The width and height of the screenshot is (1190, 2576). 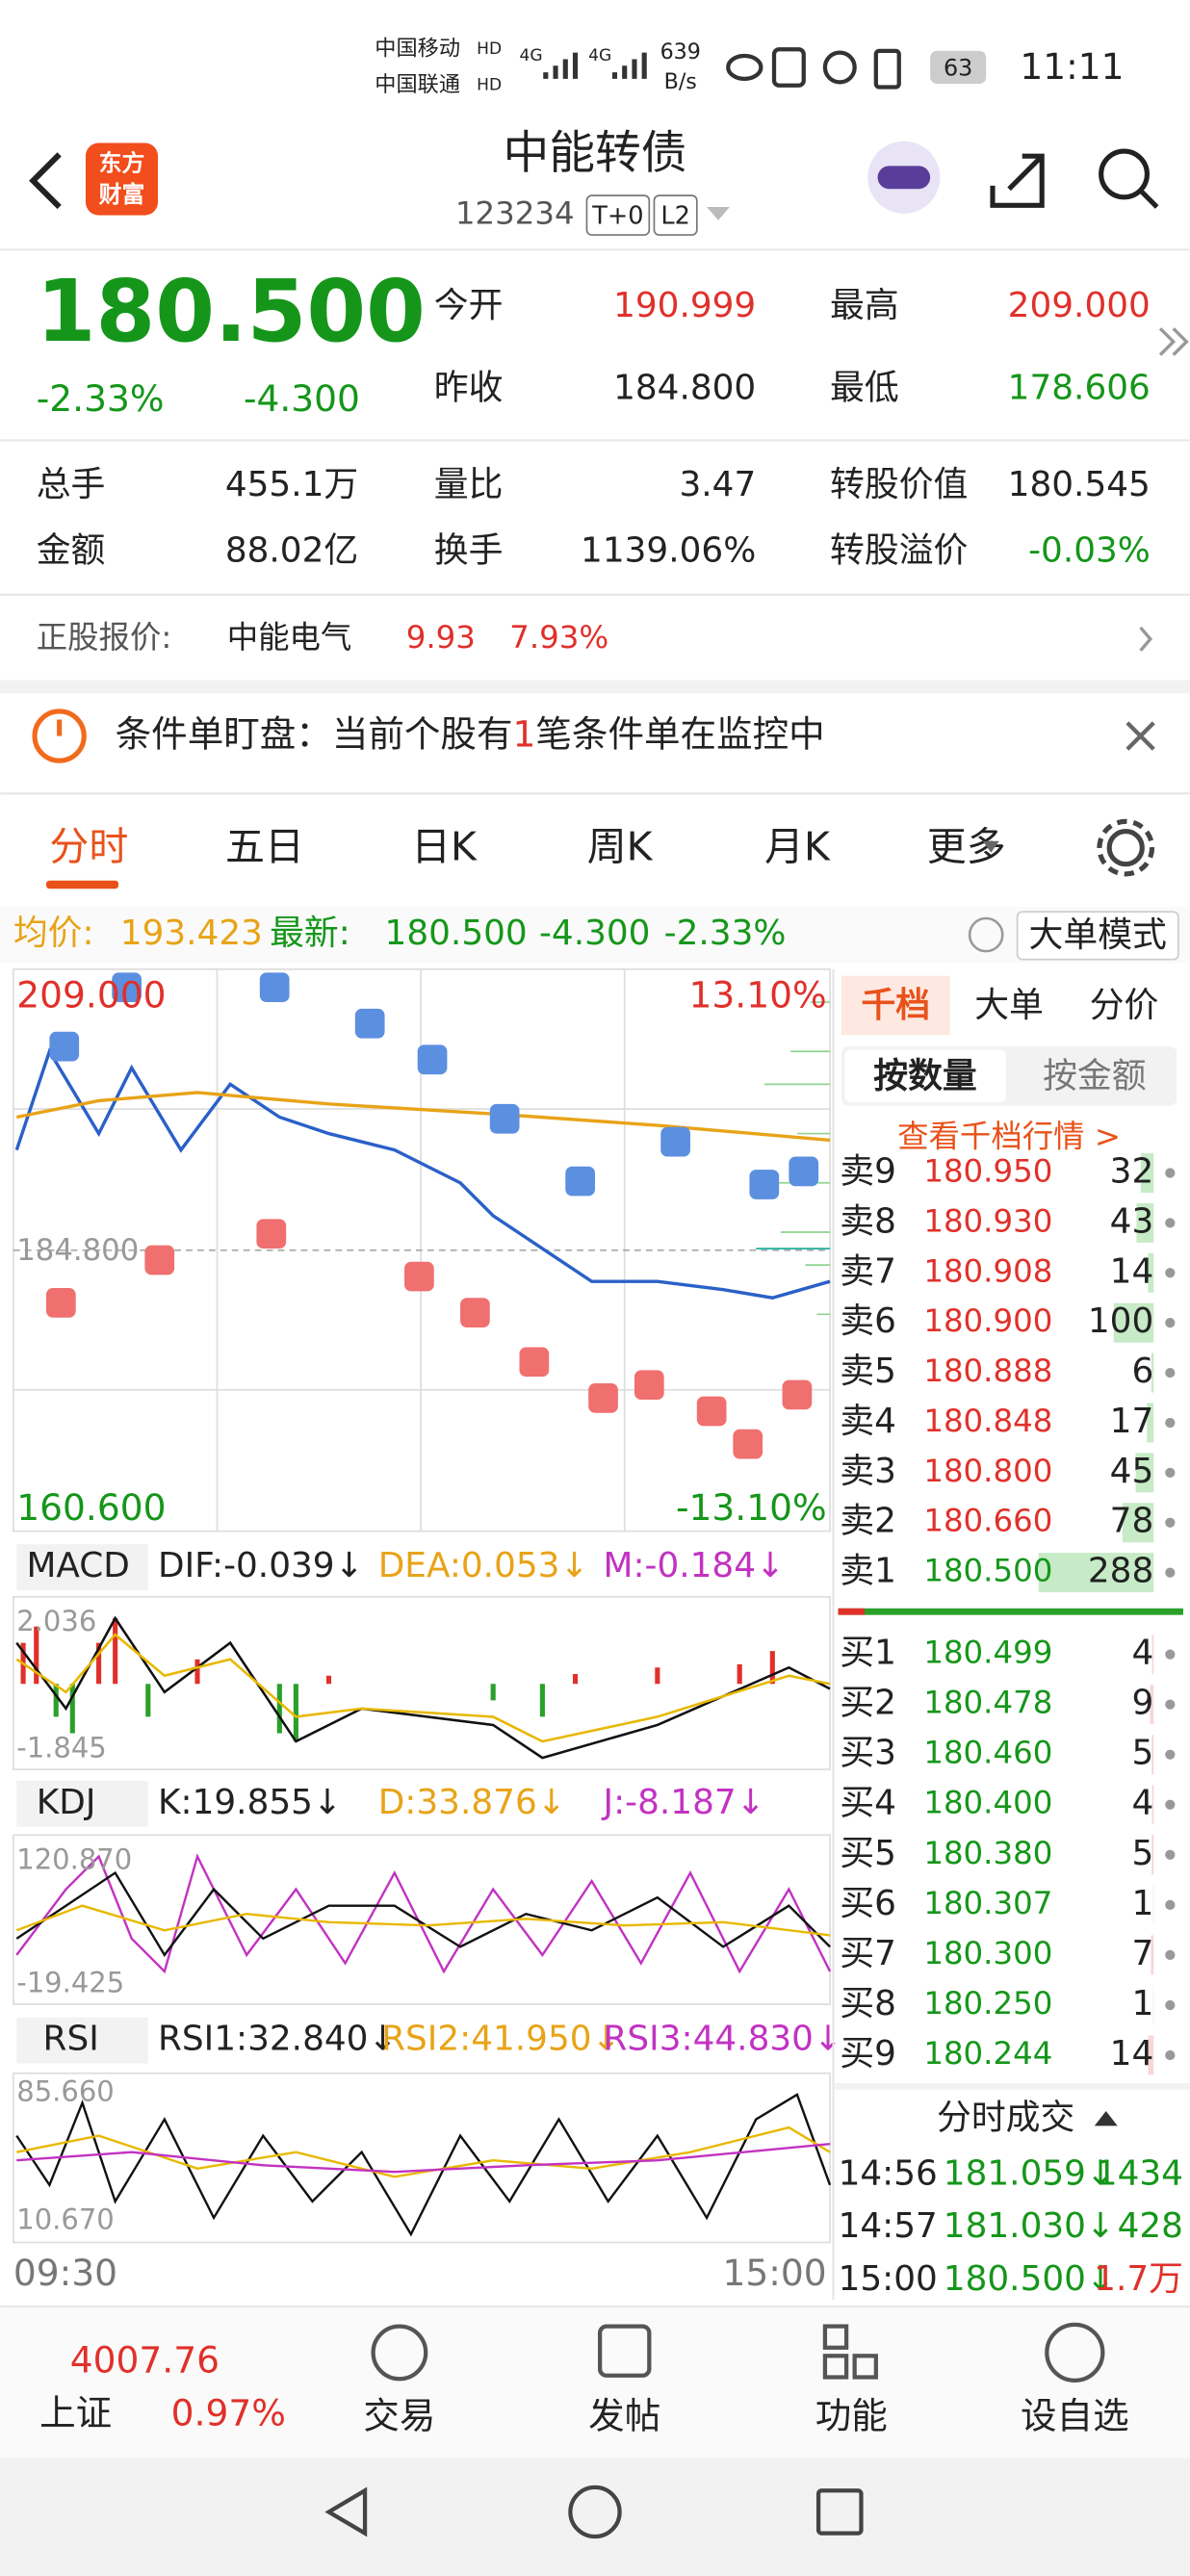 What do you see at coordinates (445, 846) in the screenshot?
I see `tab: 日K` at bounding box center [445, 846].